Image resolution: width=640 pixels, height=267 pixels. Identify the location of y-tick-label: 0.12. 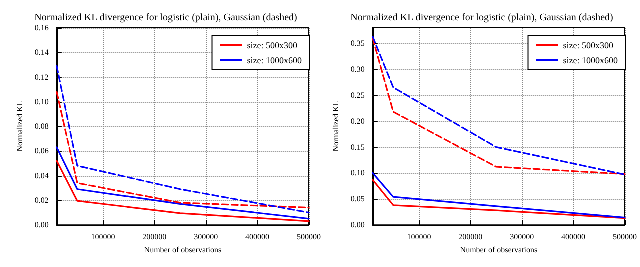
(41, 77).